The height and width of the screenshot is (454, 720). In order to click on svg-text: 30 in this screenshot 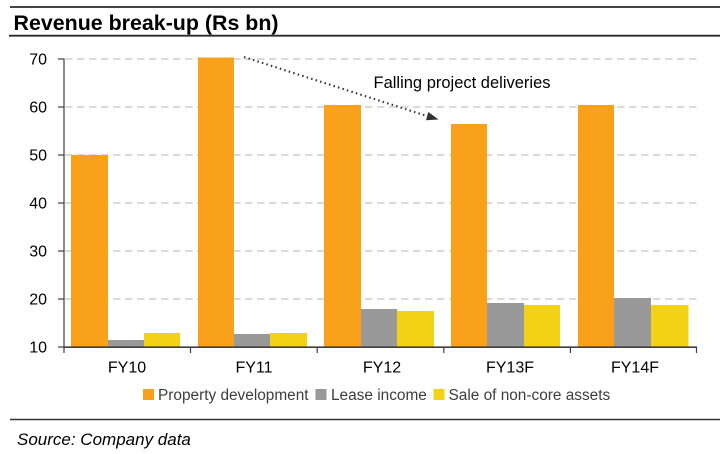, I will do `click(38, 252)`.